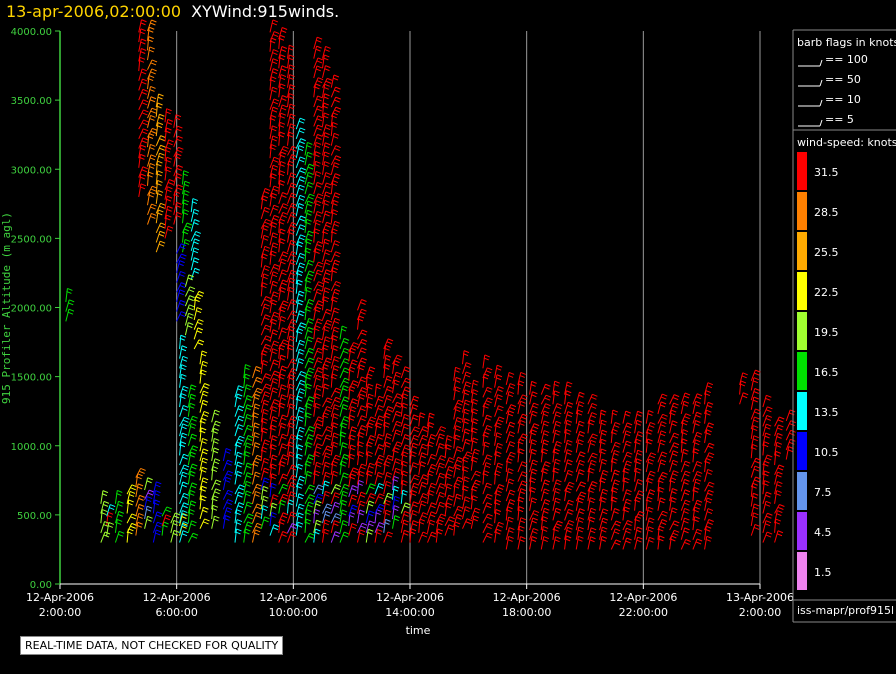  Describe the element at coordinates (829, 80) in the screenshot. I see `barb-legend-item: == 50` at that location.